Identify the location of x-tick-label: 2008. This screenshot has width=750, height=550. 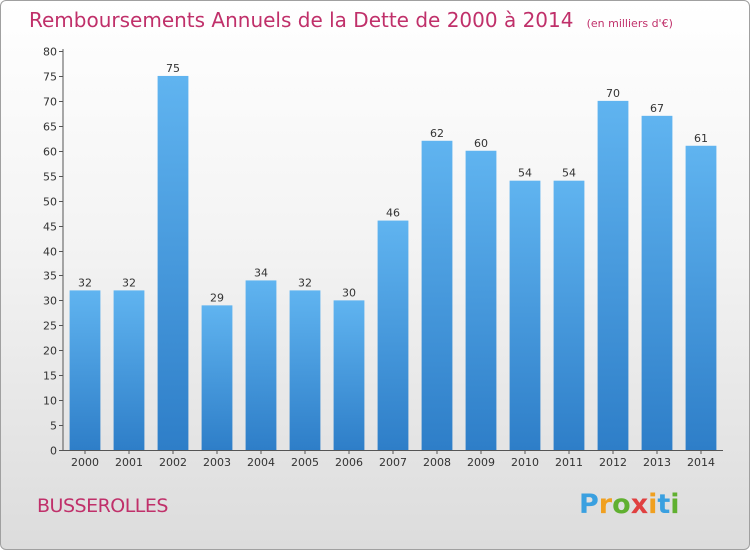
(437, 462).